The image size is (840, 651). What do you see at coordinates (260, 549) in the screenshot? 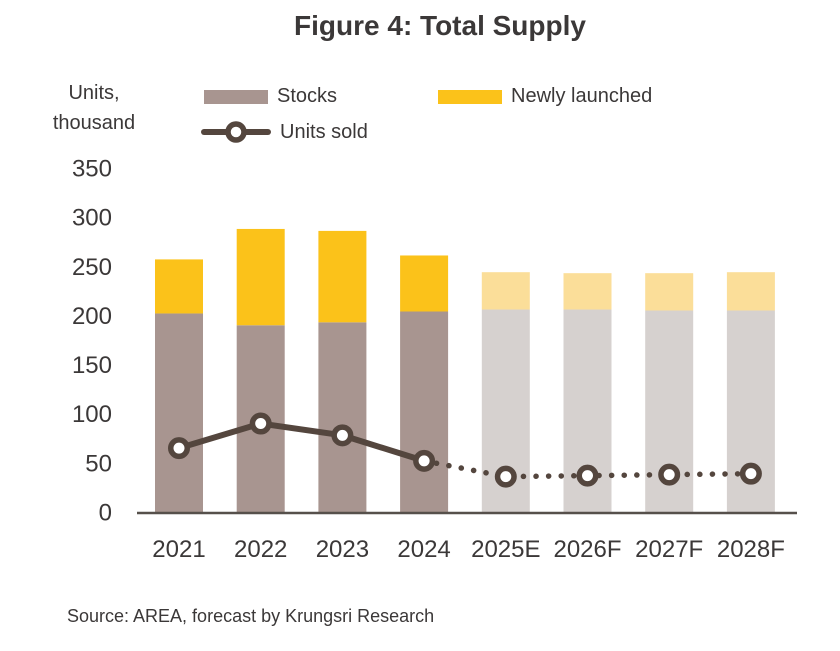
I see `x-tick-label-2022: 2022` at bounding box center [260, 549].